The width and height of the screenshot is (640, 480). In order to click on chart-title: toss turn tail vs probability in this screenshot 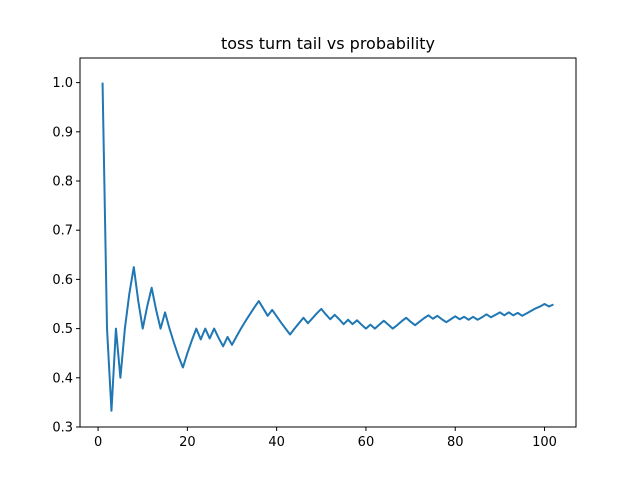, I will do `click(328, 43)`.